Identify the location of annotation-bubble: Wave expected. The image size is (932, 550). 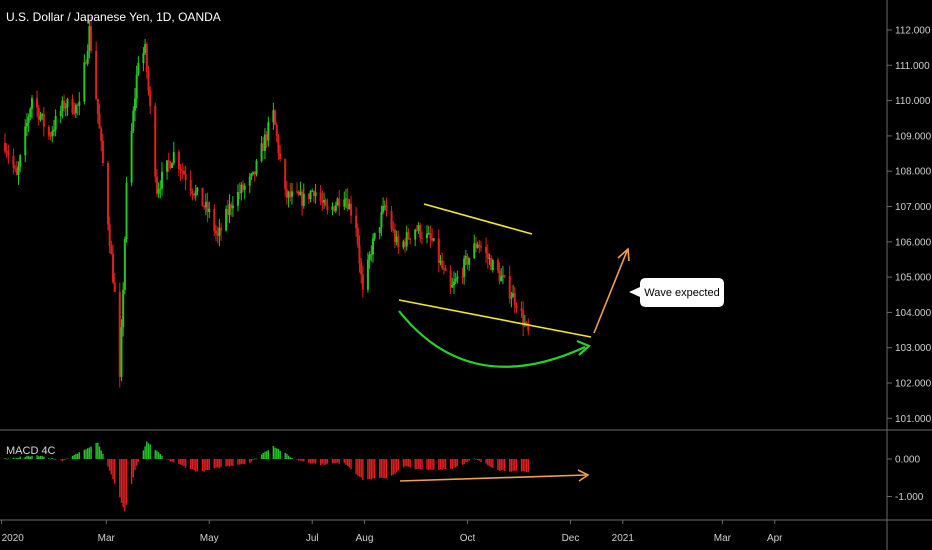
(676, 292).